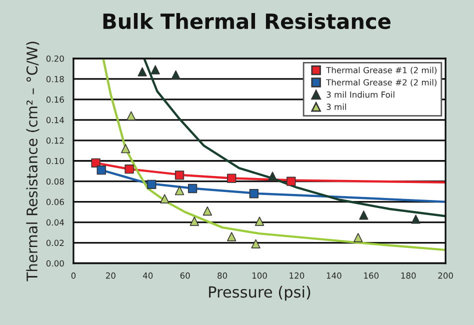 The height and width of the screenshot is (325, 474). I want to click on y-axis-title: Thermal Resistance (cm² – °C/W), so click(33, 162).